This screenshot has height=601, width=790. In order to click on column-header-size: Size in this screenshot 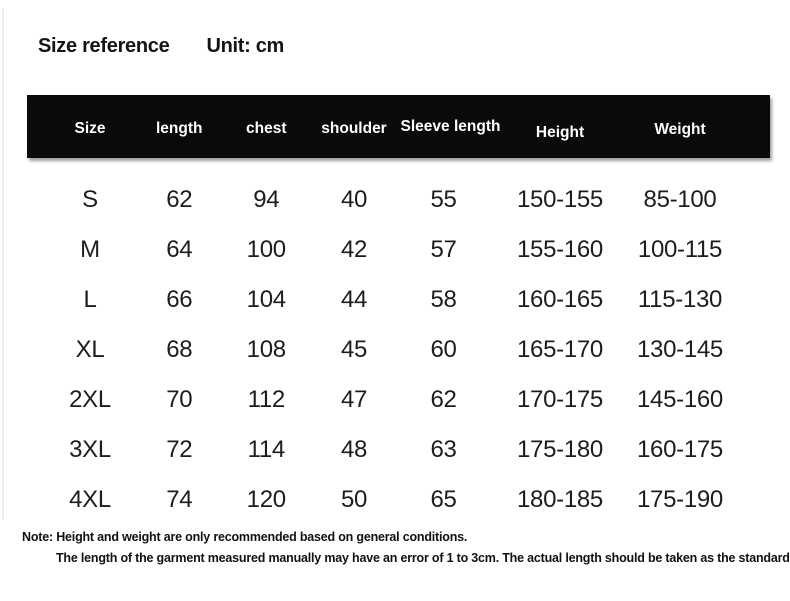, I will do `click(90, 128)`.